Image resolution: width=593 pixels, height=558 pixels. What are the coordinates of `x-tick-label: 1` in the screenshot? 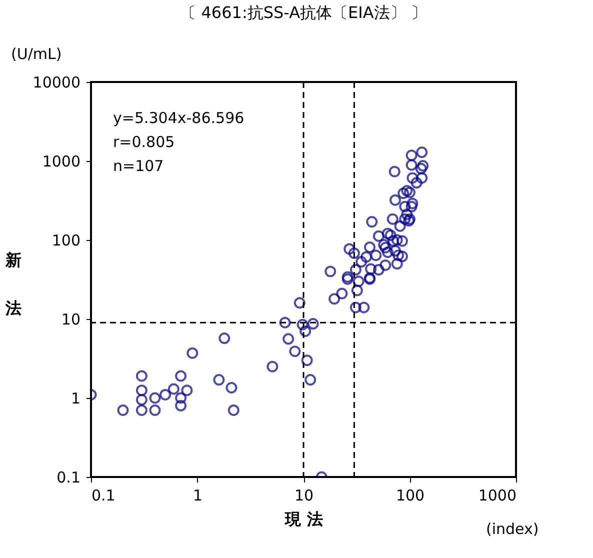 It's located at (197, 495).